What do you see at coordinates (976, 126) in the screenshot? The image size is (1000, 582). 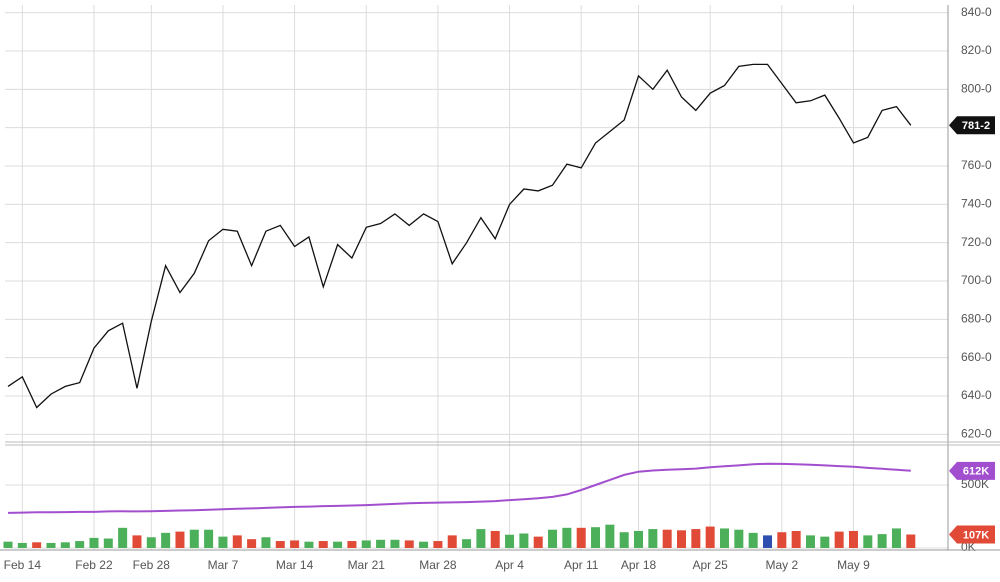 I see `value-marker-label: 781-2` at bounding box center [976, 126].